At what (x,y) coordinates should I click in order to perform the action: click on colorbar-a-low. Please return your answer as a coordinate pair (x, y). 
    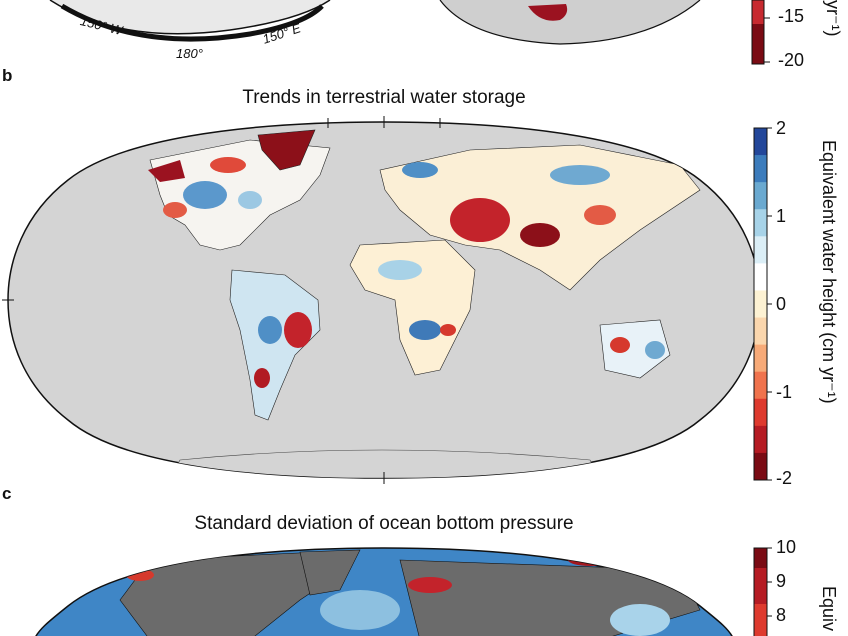
    Looking at the image, I should click on (758, 12).